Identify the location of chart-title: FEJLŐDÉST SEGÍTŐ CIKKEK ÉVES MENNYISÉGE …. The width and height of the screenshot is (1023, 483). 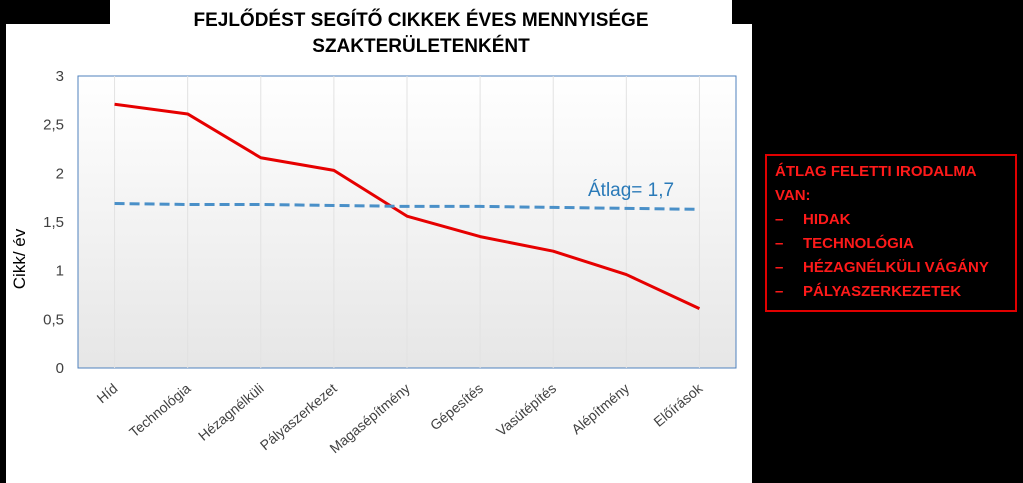
(421, 33).